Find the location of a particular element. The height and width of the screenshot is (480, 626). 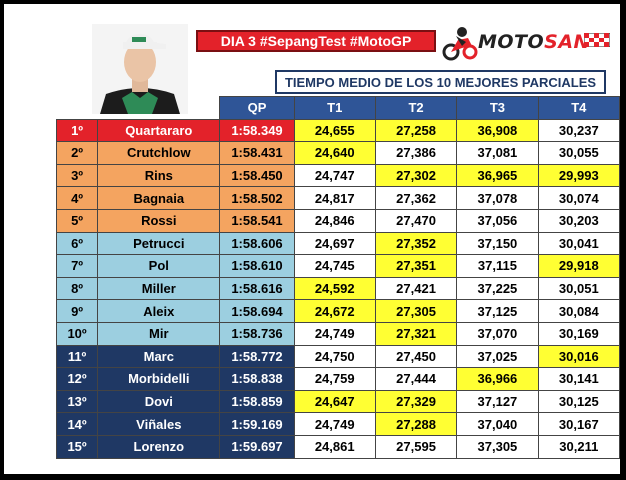

qp-time-cell: 1:58.616 is located at coordinates (257, 288).